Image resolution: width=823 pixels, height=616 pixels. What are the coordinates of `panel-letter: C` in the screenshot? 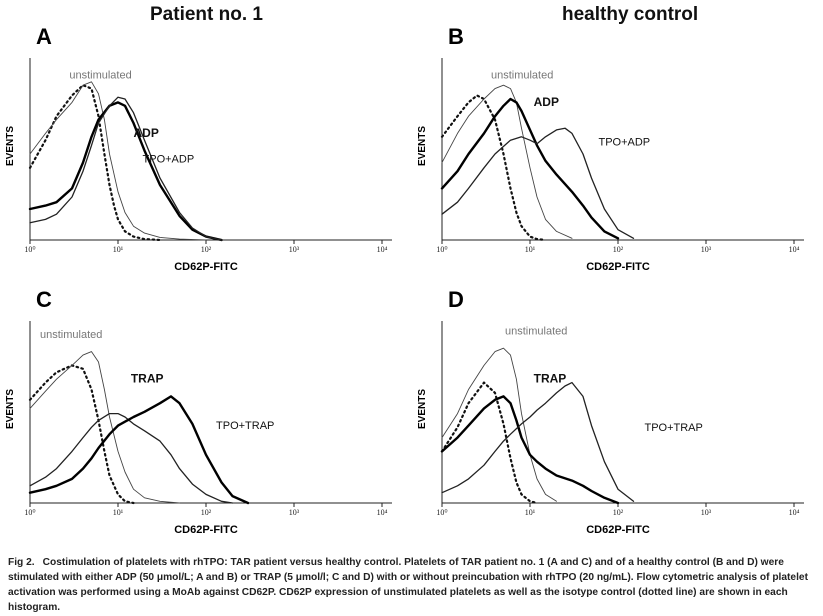 It's located at (44, 299).